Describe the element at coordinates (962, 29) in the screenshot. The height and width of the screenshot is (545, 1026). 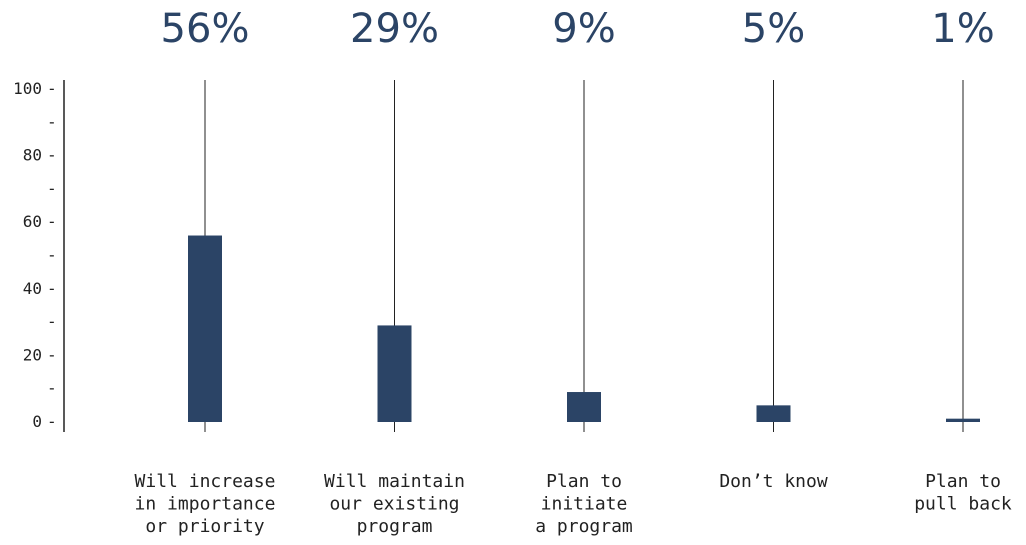
I see `value-label: 1%` at that location.